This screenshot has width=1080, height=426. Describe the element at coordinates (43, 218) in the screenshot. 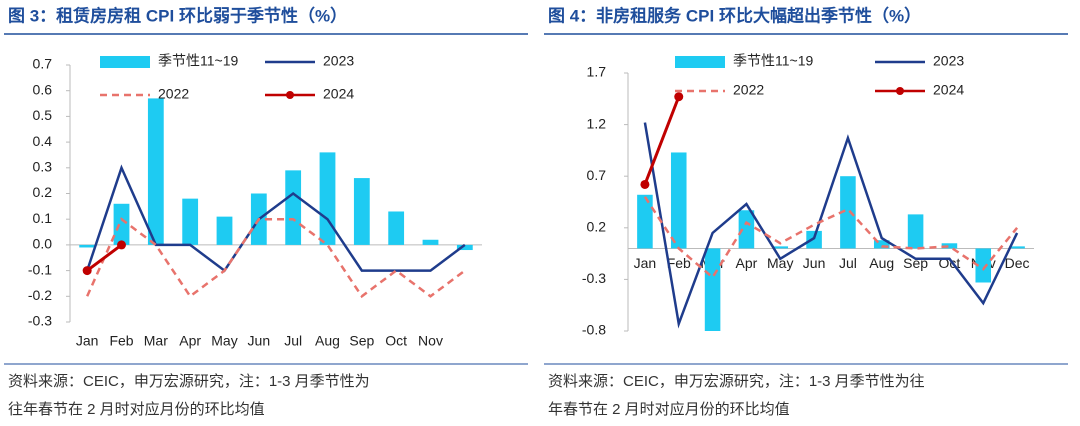

I see `y-tick-label: 0.1` at that location.